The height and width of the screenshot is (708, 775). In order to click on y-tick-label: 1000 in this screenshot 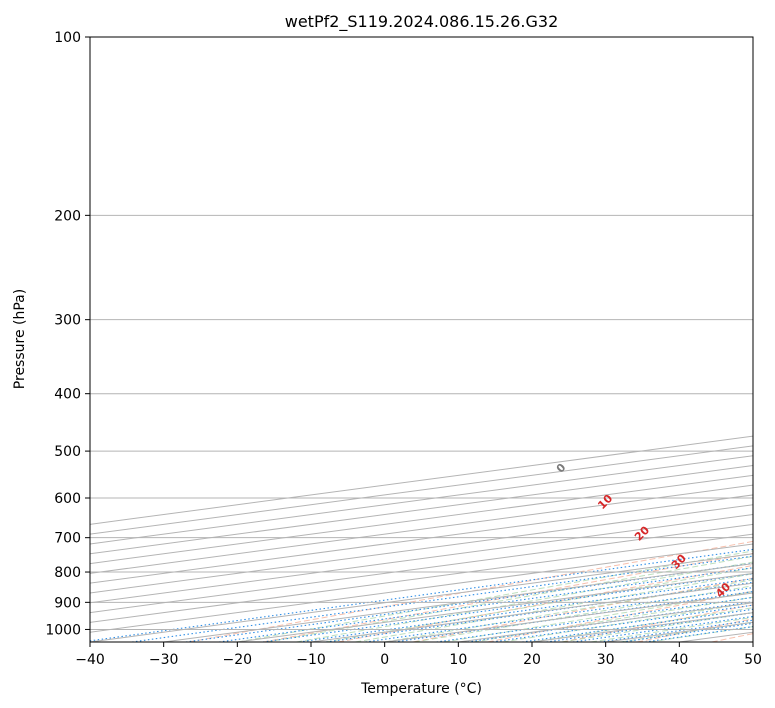, I will do `click(63, 630)`.